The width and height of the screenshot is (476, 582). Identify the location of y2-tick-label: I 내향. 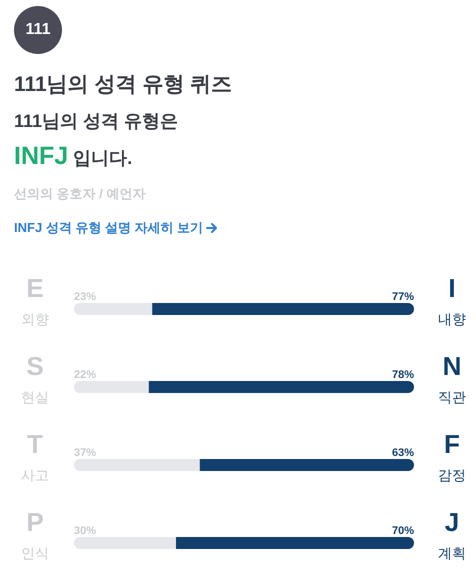
(452, 300).